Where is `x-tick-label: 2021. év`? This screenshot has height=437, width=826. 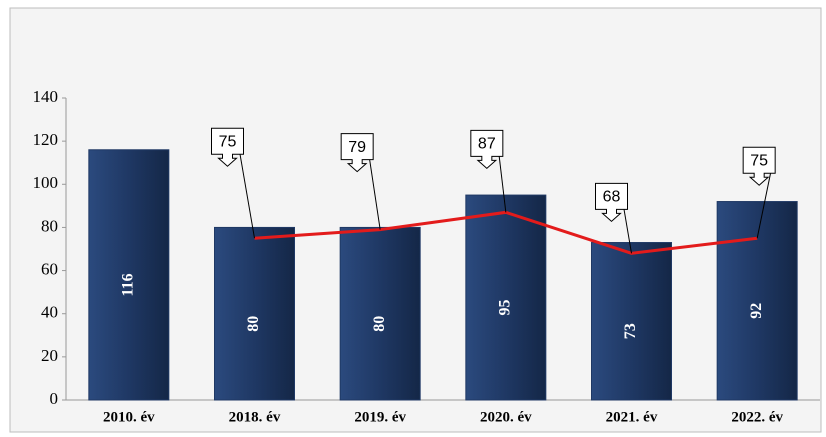
x-tick-label: 2021. év is located at coordinates (632, 417).